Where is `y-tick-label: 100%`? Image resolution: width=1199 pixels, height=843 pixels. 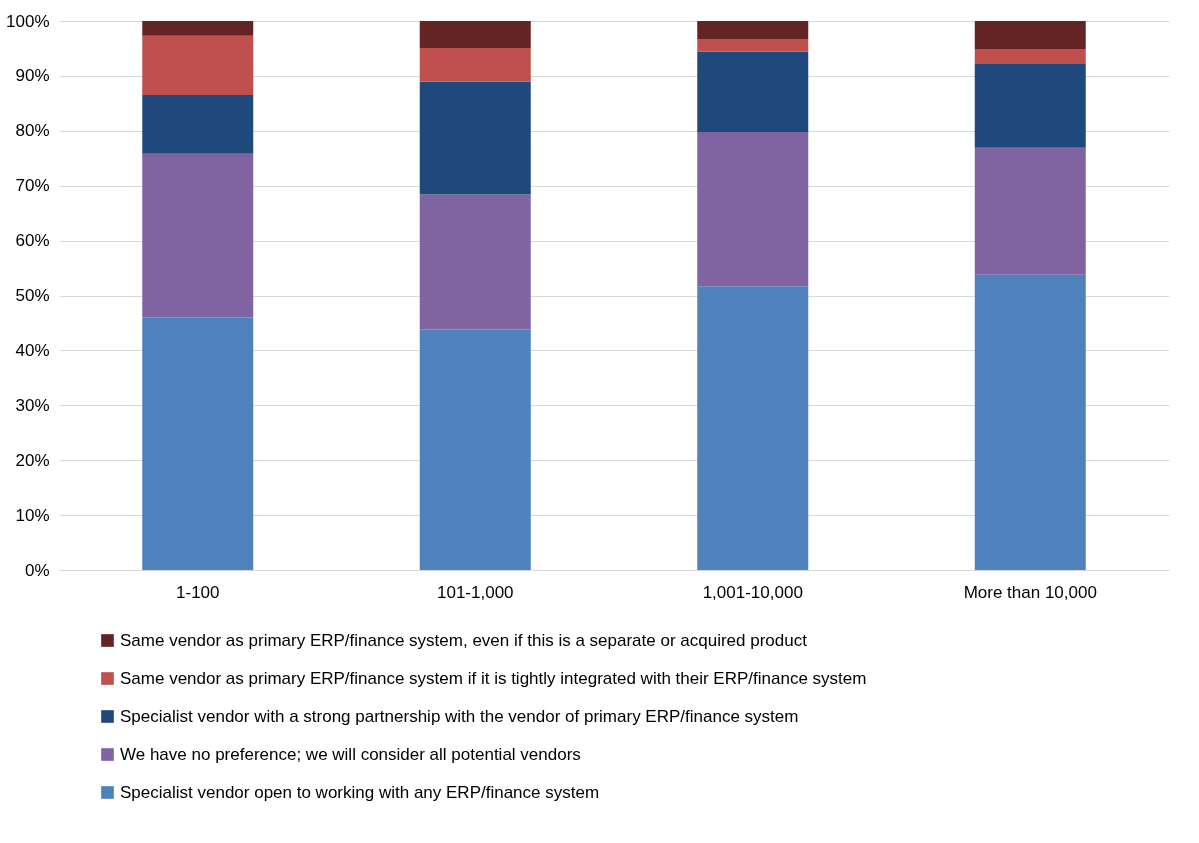
y-tick-label: 100% is located at coordinates (28, 21).